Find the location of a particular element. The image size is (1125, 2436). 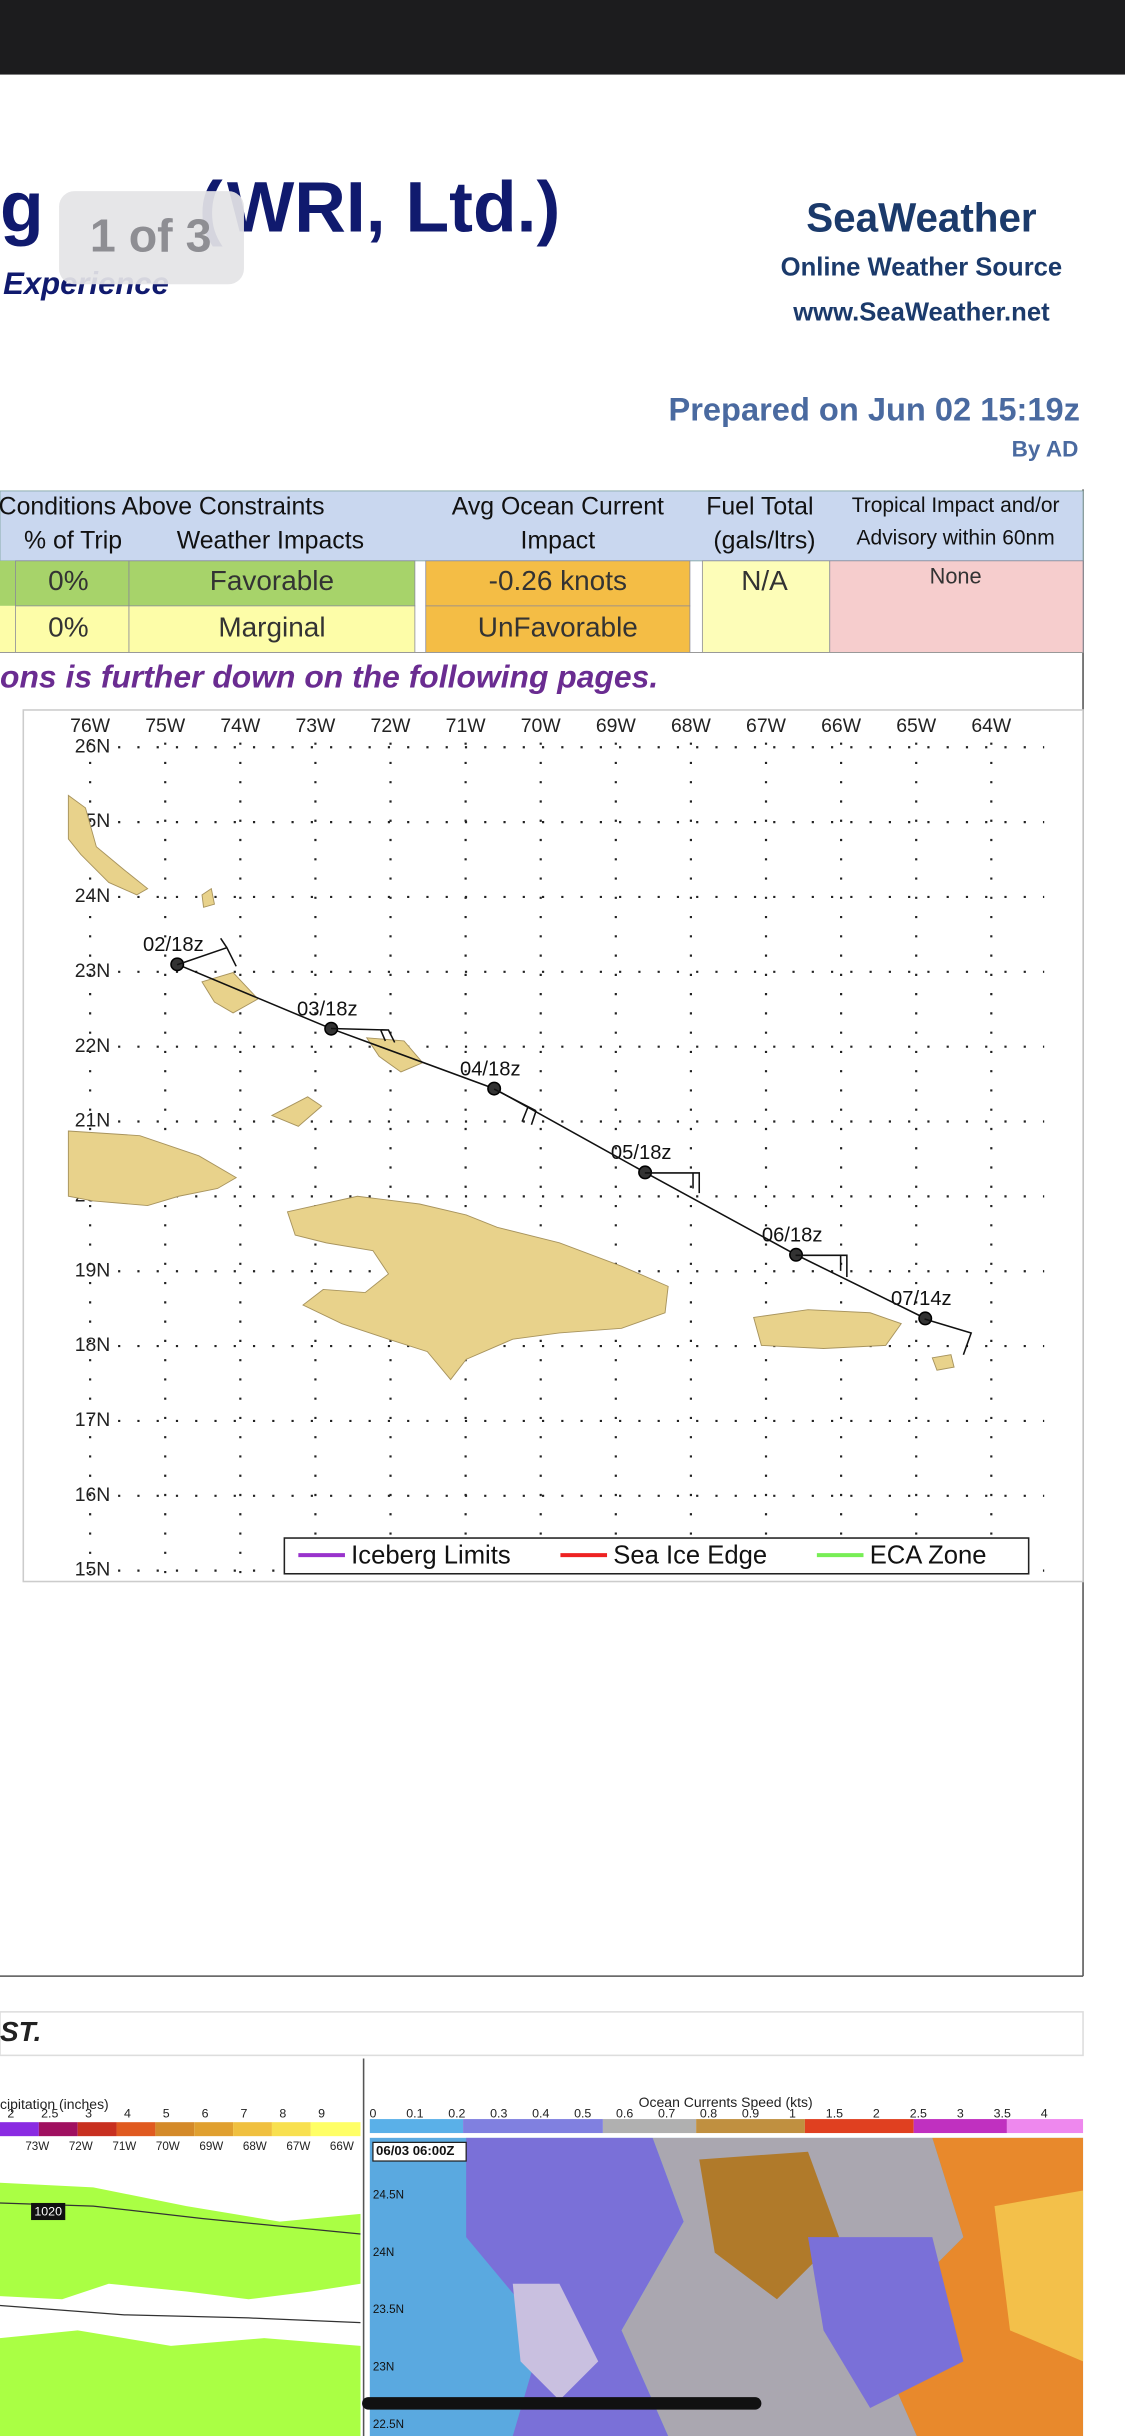

scale-label: 0.3 is located at coordinates (498, 2114).